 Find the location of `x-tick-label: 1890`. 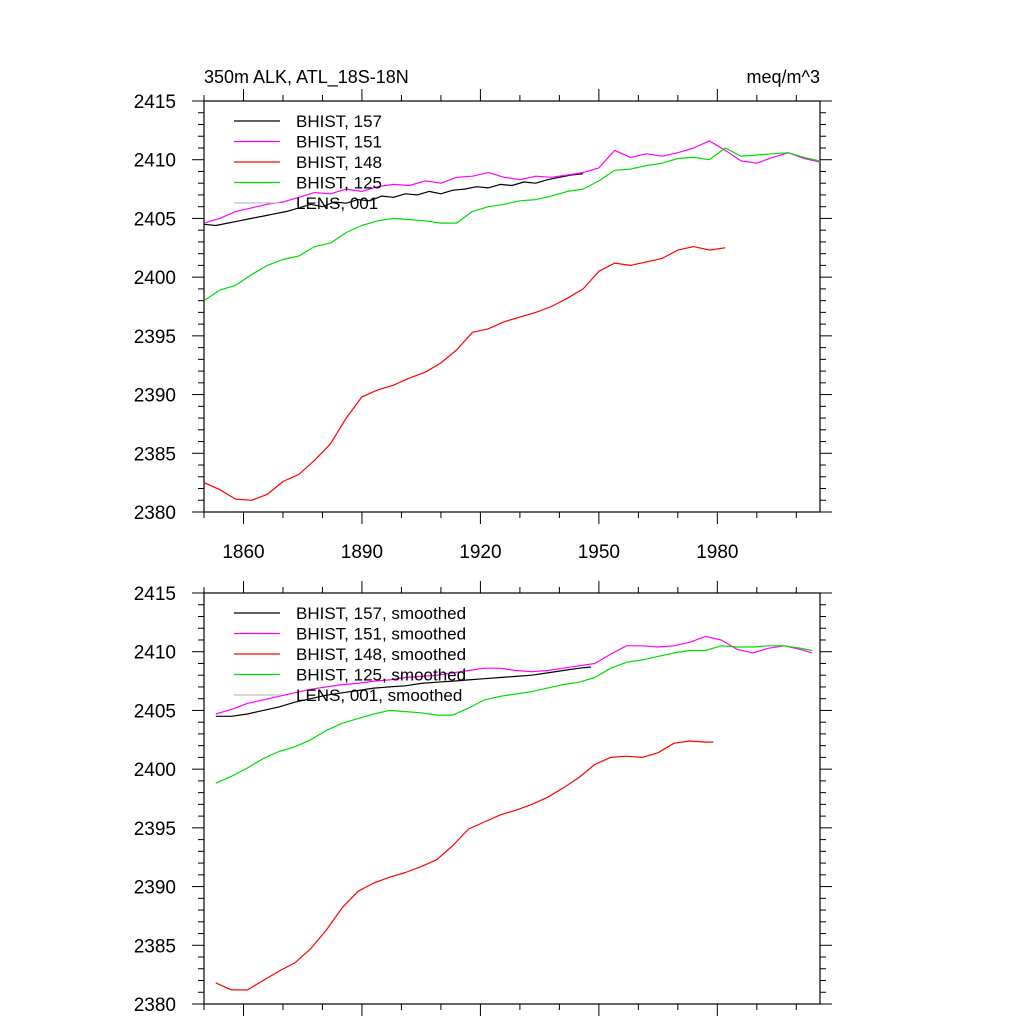

x-tick-label: 1890 is located at coordinates (362, 552).